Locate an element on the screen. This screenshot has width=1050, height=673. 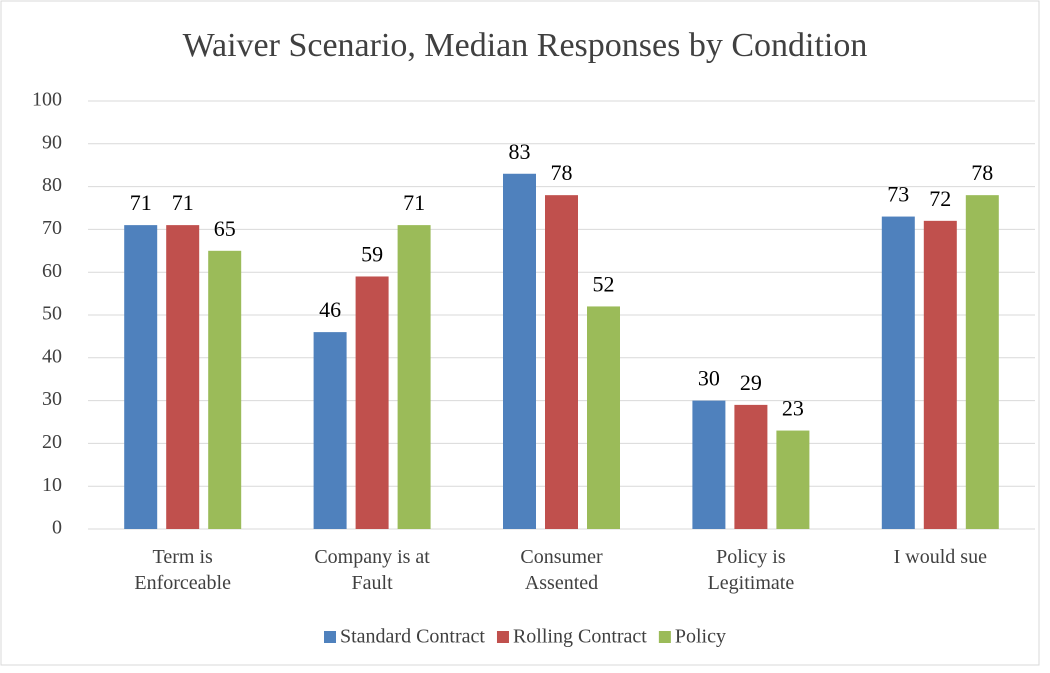
y-tick-label: 10 is located at coordinates (52, 485).